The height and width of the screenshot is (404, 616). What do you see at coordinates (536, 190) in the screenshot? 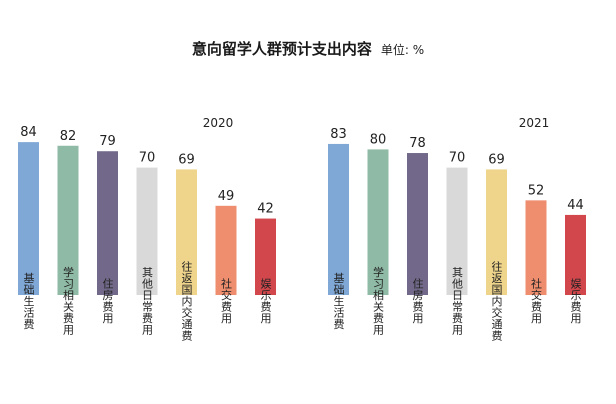
I see `data-label: 52` at bounding box center [536, 190].